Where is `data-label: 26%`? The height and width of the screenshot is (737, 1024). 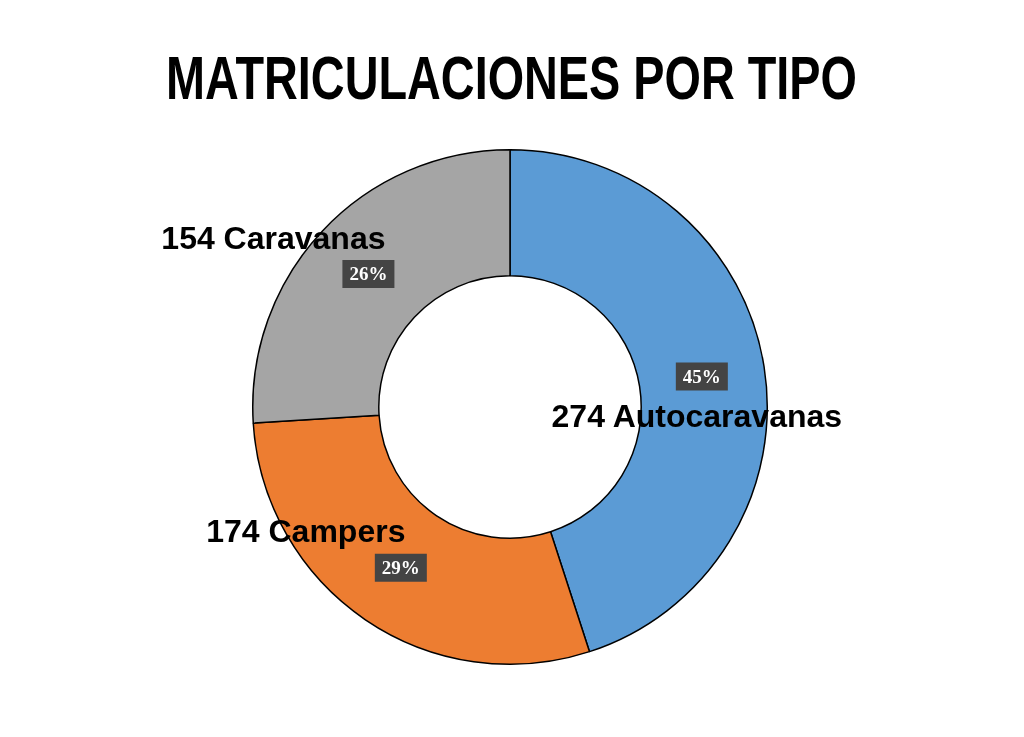 data-label: 26% is located at coordinates (368, 273).